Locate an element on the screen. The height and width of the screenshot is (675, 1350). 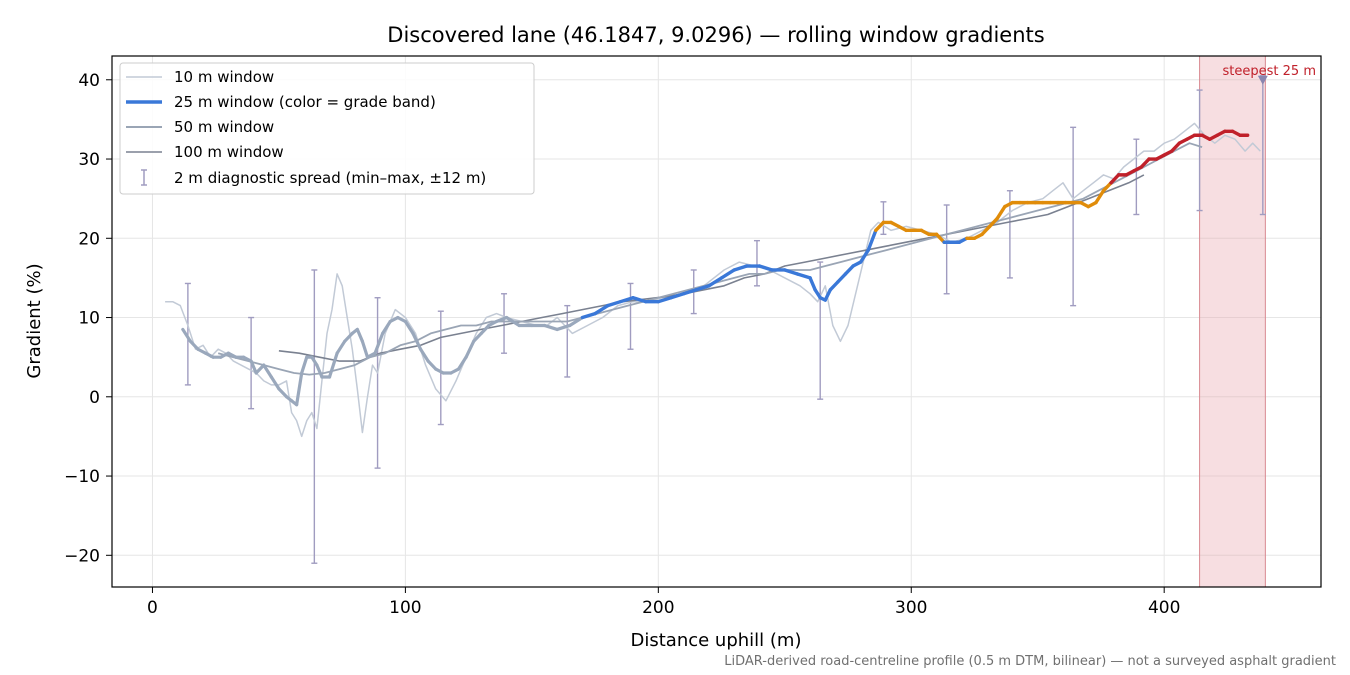
legend-label-errorbar: 2 m diagnostic spread (min–max, ±12 m) is located at coordinates (330, 178).